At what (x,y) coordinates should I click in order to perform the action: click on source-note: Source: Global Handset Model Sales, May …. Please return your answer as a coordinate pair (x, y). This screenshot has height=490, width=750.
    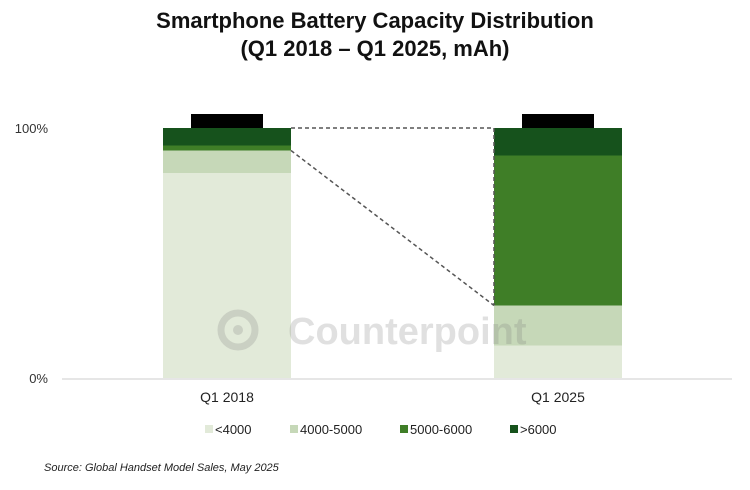
    Looking at the image, I should click on (161, 468).